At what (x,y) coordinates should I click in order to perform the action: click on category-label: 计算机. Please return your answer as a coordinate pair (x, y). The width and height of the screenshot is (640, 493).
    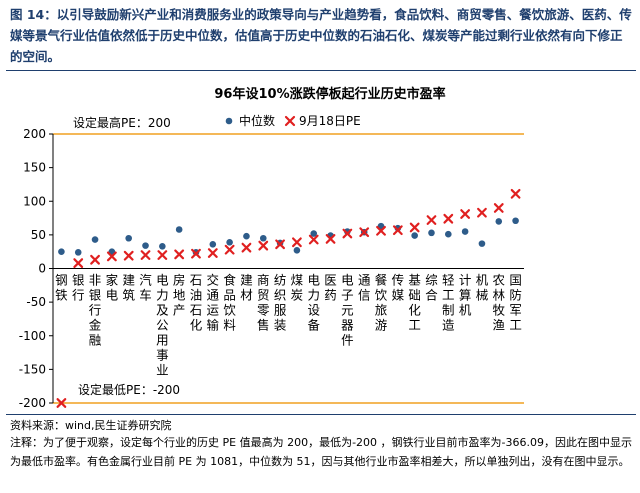
    Looking at the image, I should click on (465, 295).